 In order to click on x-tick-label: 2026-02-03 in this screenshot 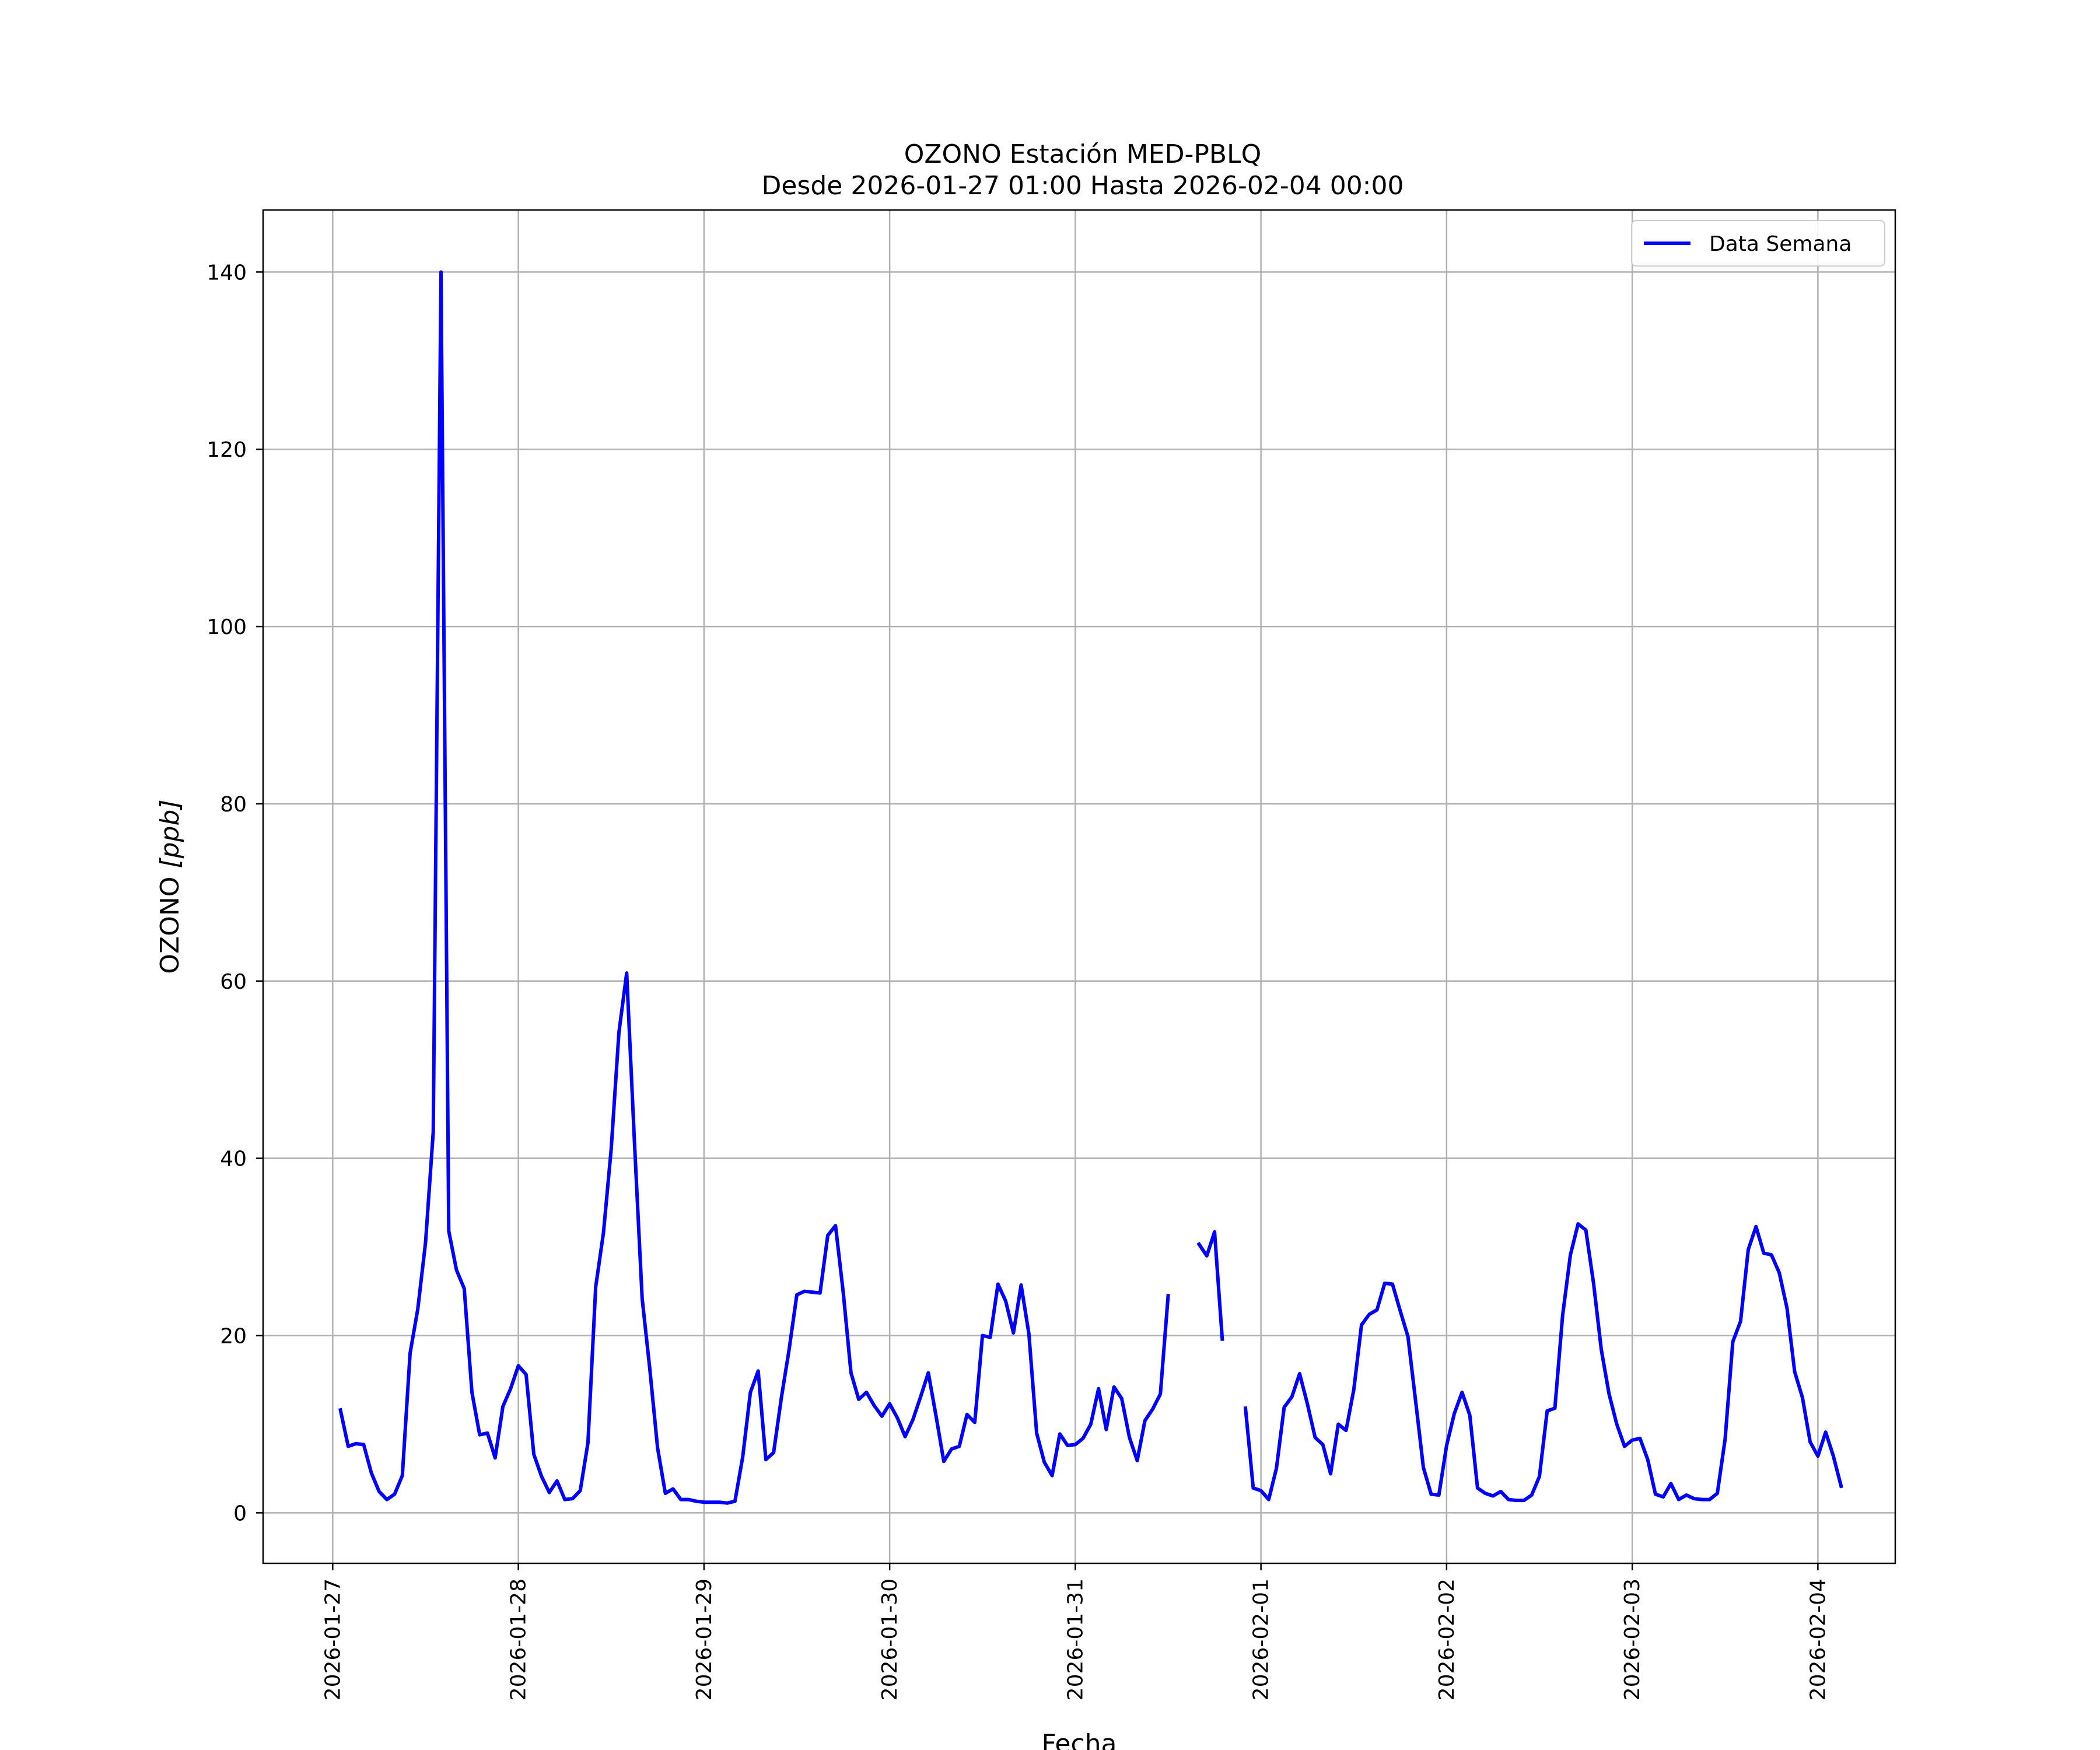, I will do `click(1632, 1639)`.